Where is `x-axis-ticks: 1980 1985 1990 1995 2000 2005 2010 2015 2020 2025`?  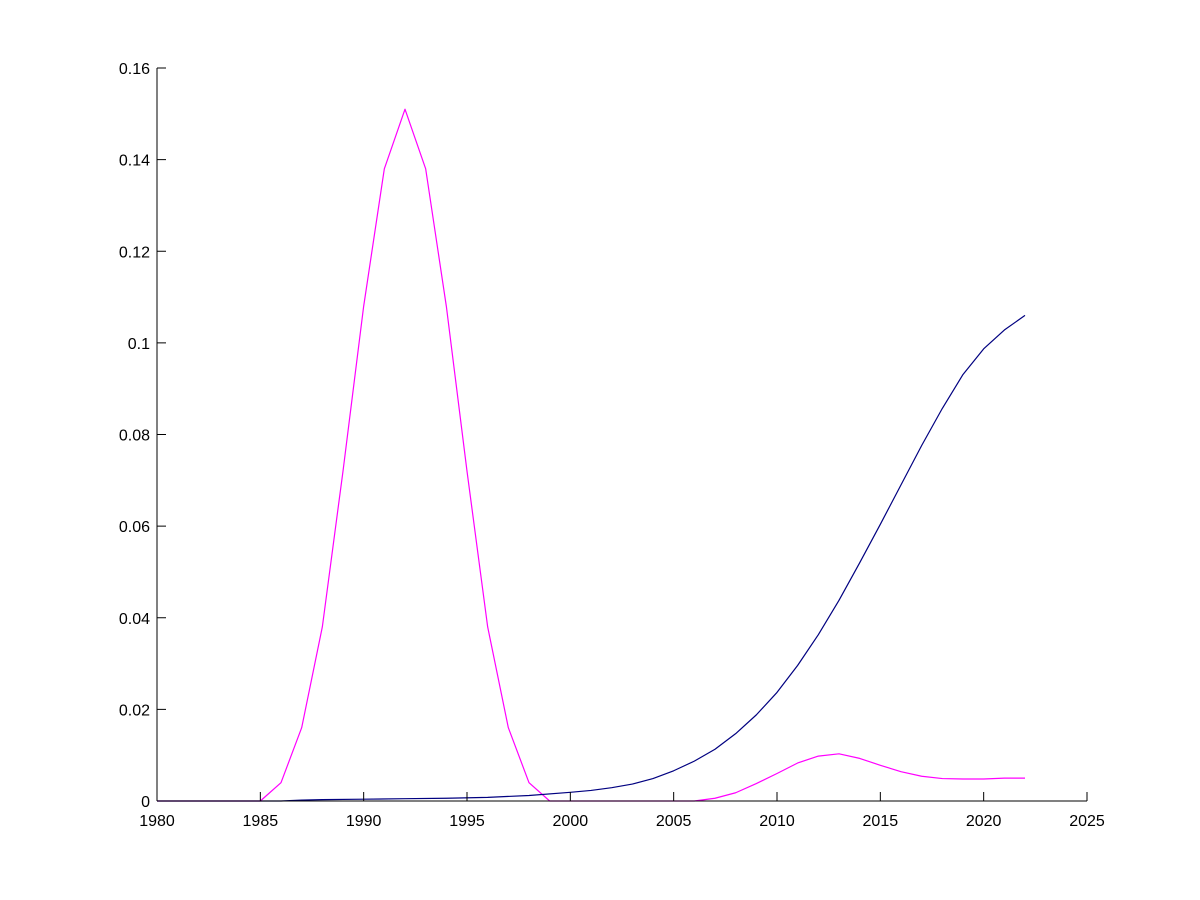
x-axis-ticks: 1980 1985 1990 1995 2000 2005 2010 2015 2020 2025 is located at coordinates (622, 811).